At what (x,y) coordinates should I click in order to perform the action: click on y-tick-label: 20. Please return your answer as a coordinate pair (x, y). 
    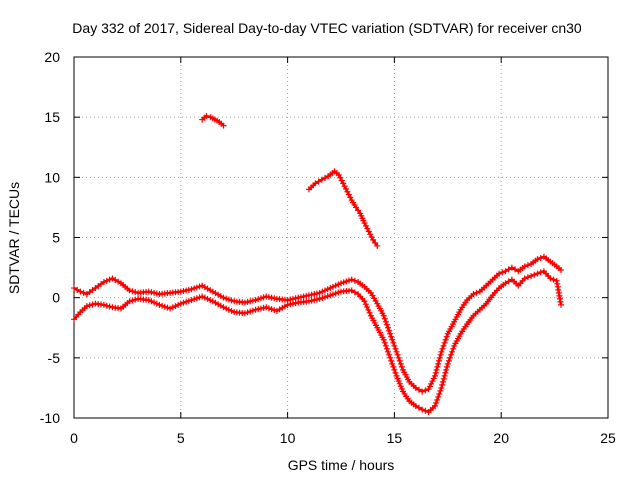
    Looking at the image, I should click on (52, 57).